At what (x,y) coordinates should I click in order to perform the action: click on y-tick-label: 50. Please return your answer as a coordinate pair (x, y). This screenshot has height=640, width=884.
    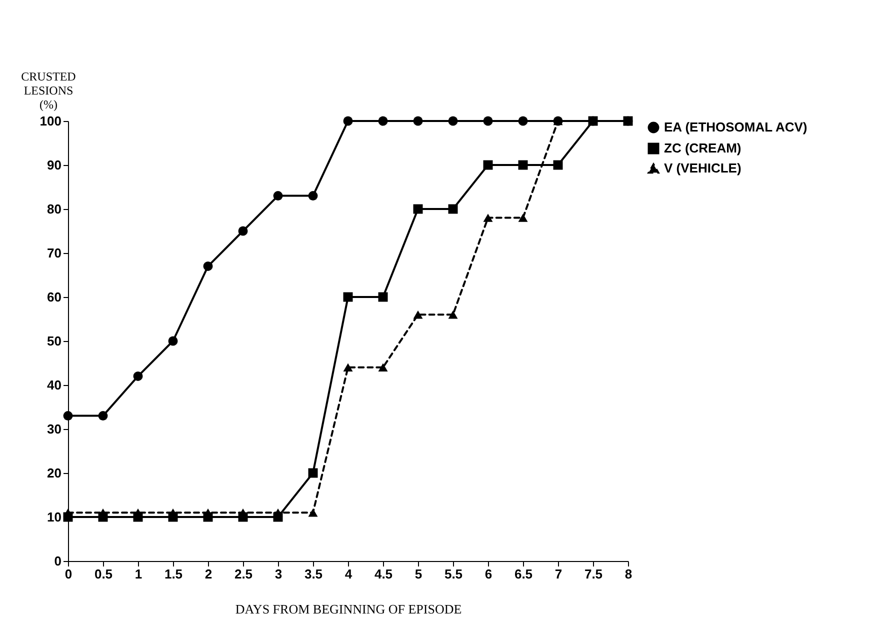
    Looking at the image, I should click on (54, 341).